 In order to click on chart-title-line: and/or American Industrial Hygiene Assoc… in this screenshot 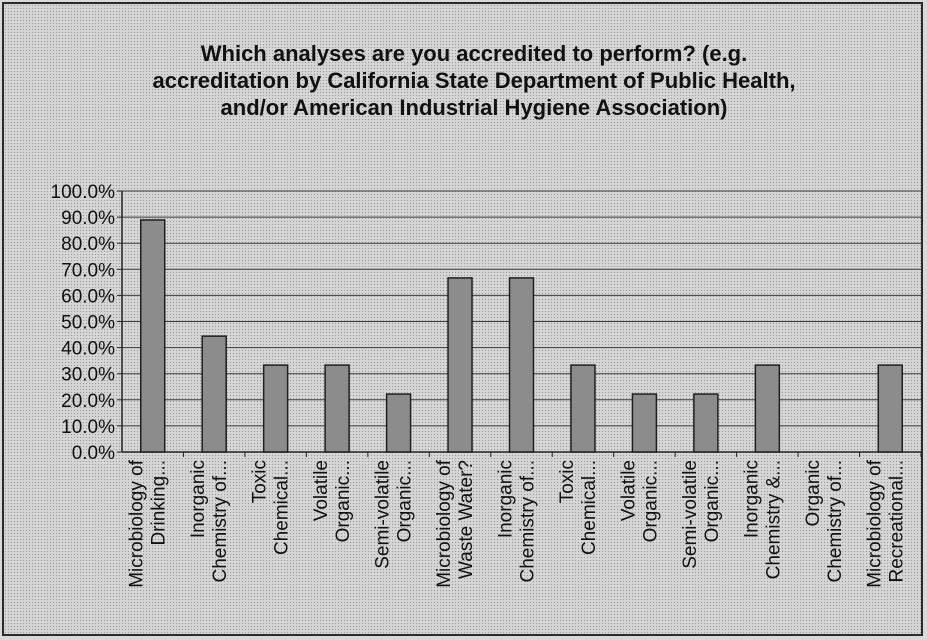, I will do `click(474, 107)`.